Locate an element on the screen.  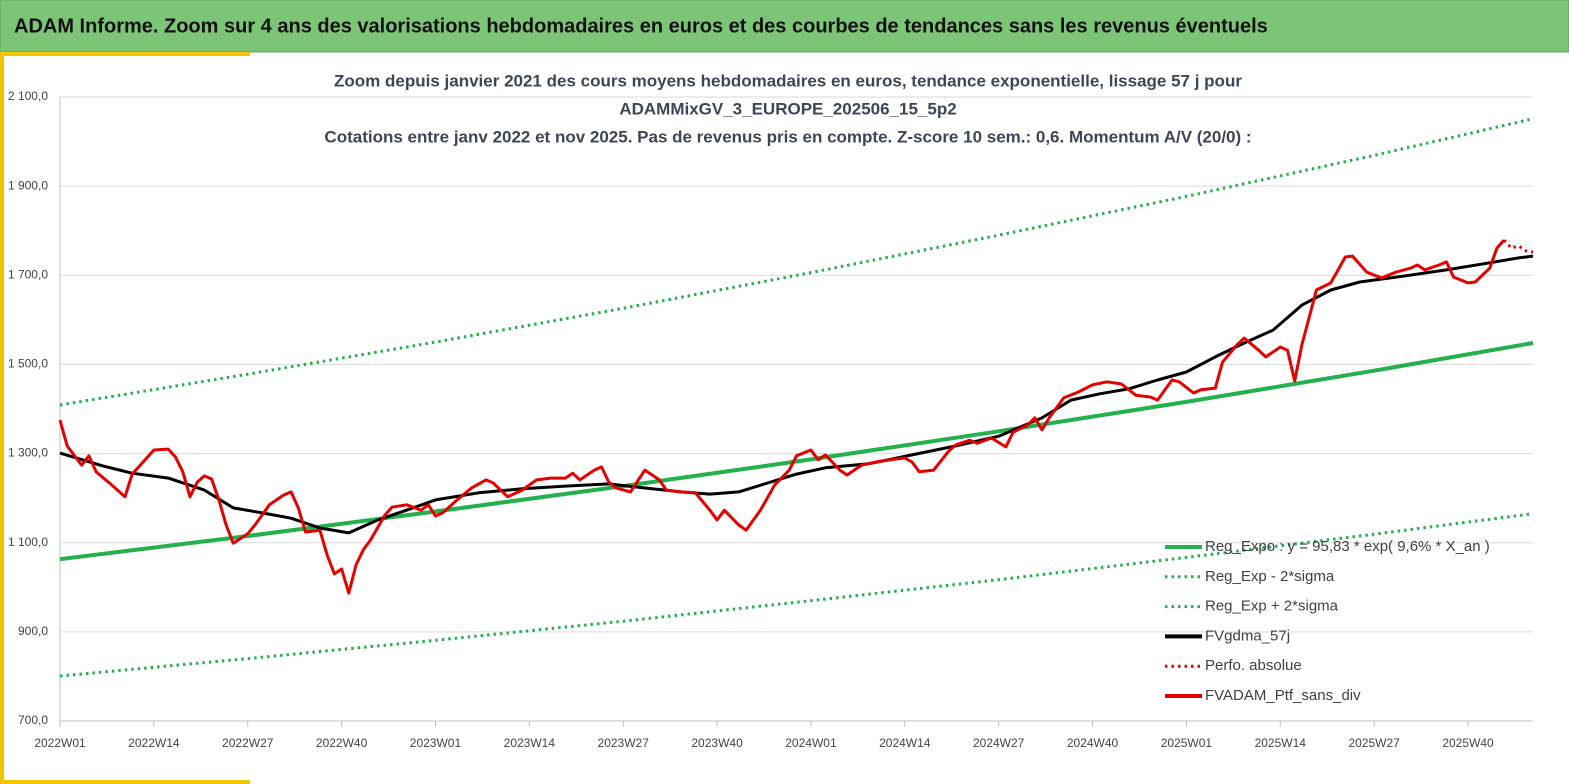
y-tick-label: 2 100,0 is located at coordinates (28, 96).